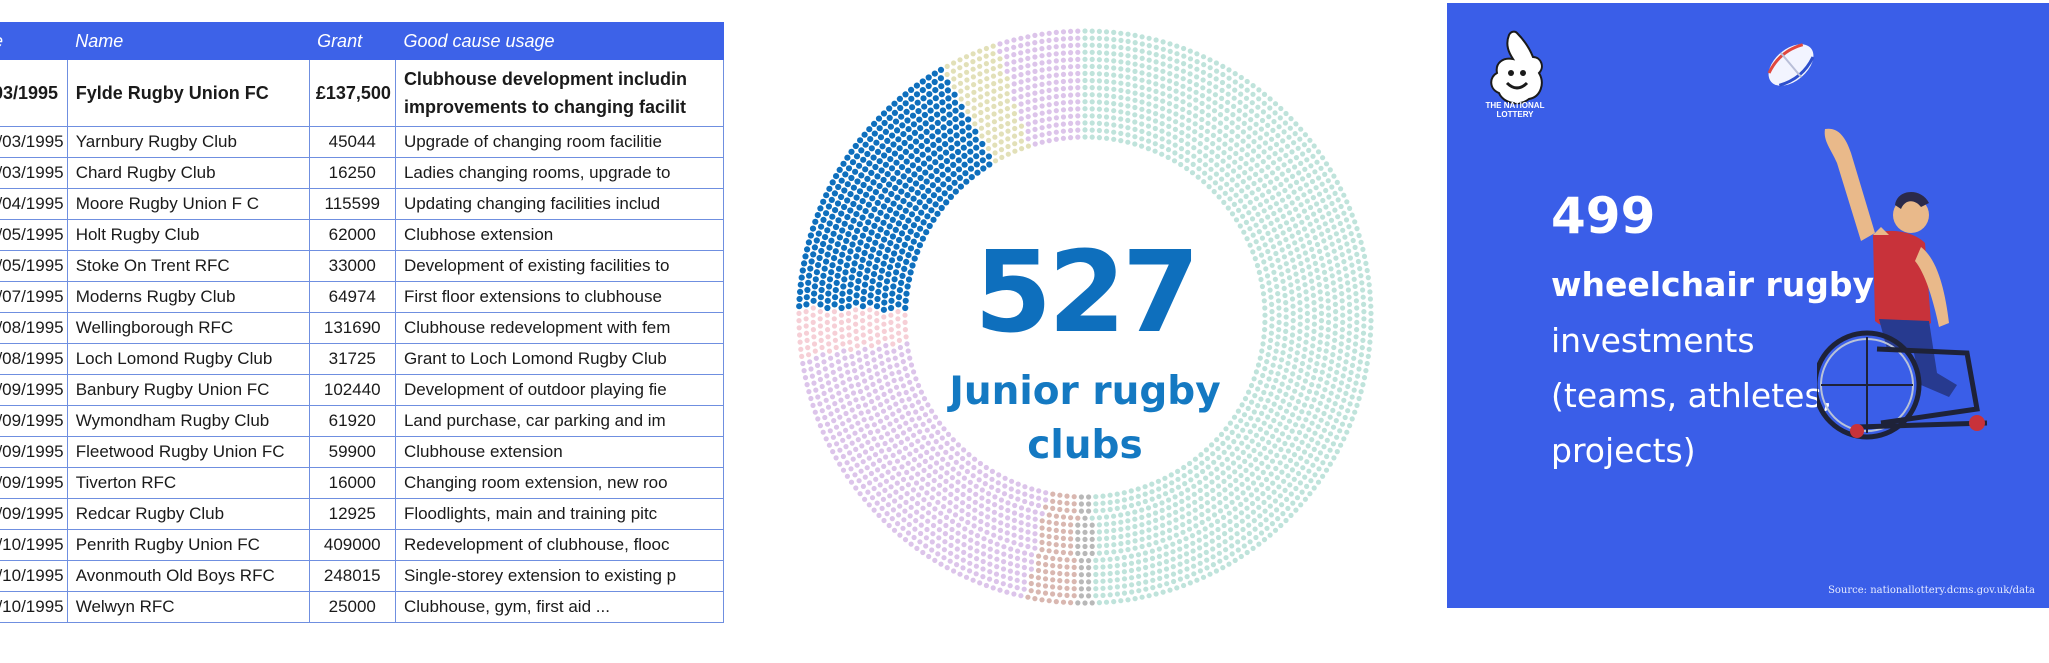 The width and height of the screenshot is (2049, 663). What do you see at coordinates (188, 93) in the screenshot?
I see `cell-name: Fylde Rugby Union FC` at bounding box center [188, 93].